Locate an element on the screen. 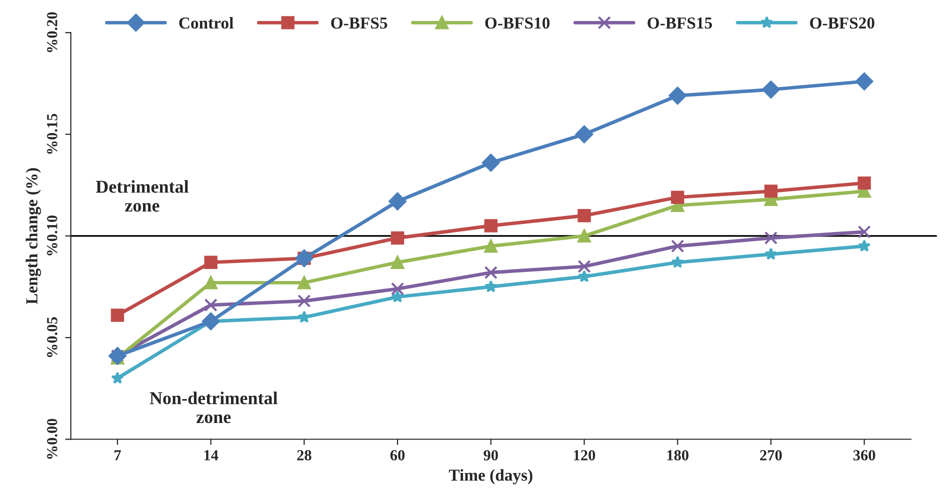 This screenshot has width=944, height=502. x-tick-label: 14 is located at coordinates (211, 455).